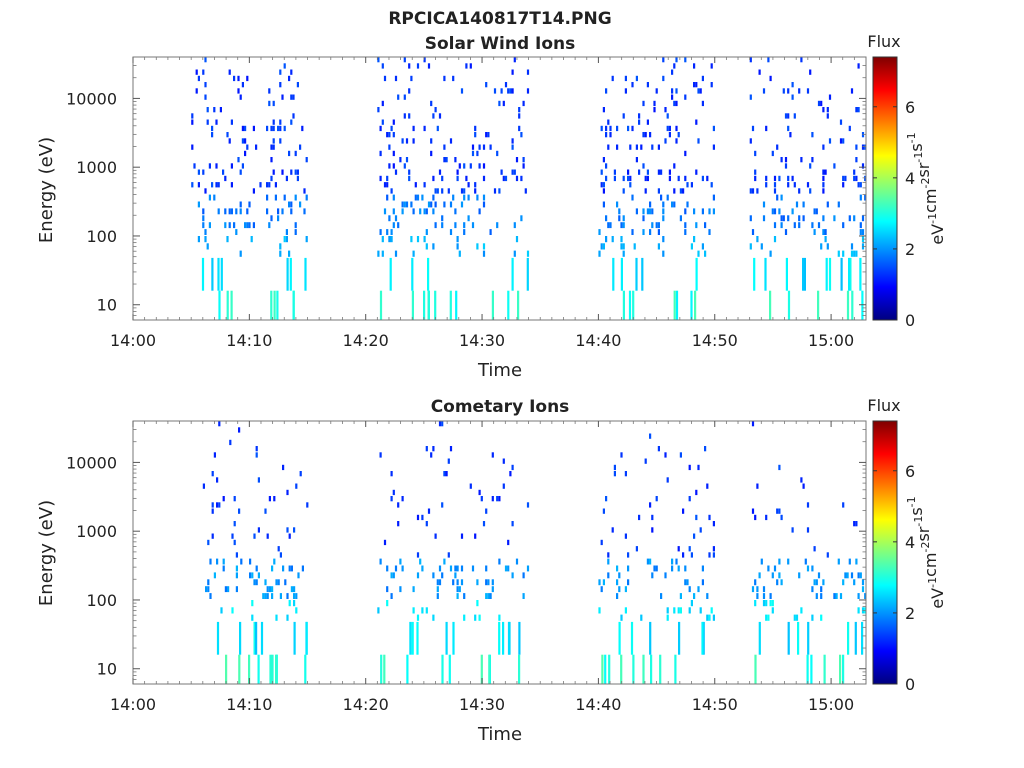 Image resolution: width=1024 pixels, height=768 pixels. What do you see at coordinates (910, 542) in the screenshot?
I see `colorbar-tick-label: 4` at bounding box center [910, 542].